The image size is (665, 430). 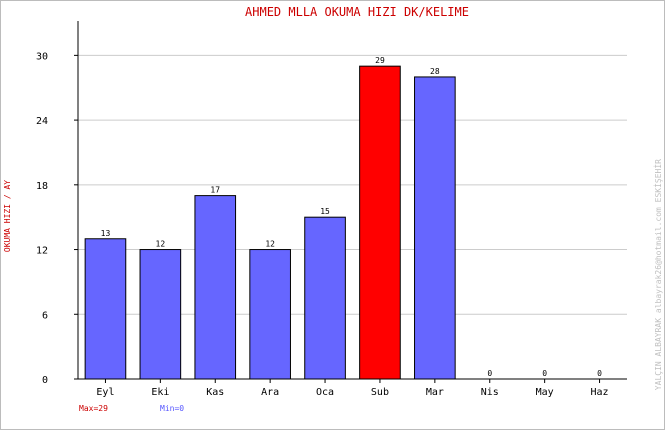 What do you see at coordinates (435, 392) in the screenshot?
I see `x-tick-label: Mar` at bounding box center [435, 392].